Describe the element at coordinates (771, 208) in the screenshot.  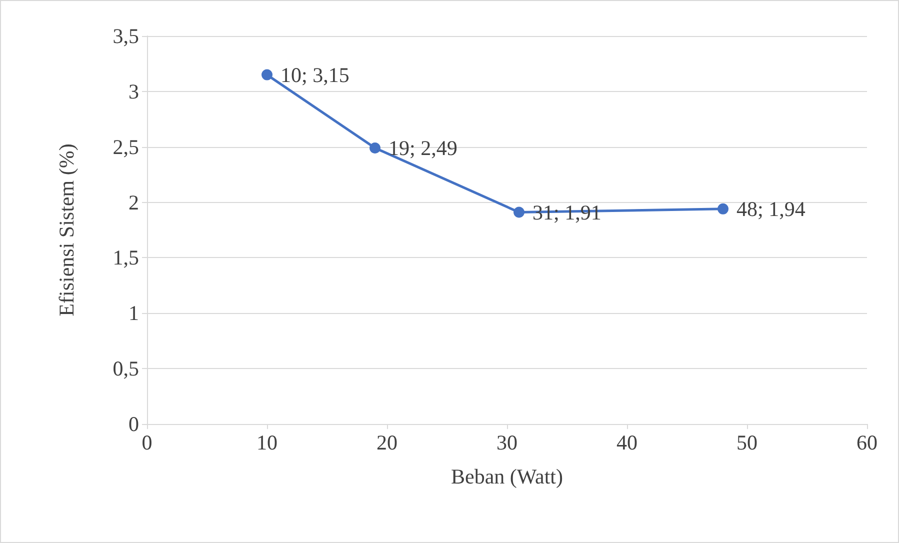
I see `data-label: 48; 1,94` at that location.